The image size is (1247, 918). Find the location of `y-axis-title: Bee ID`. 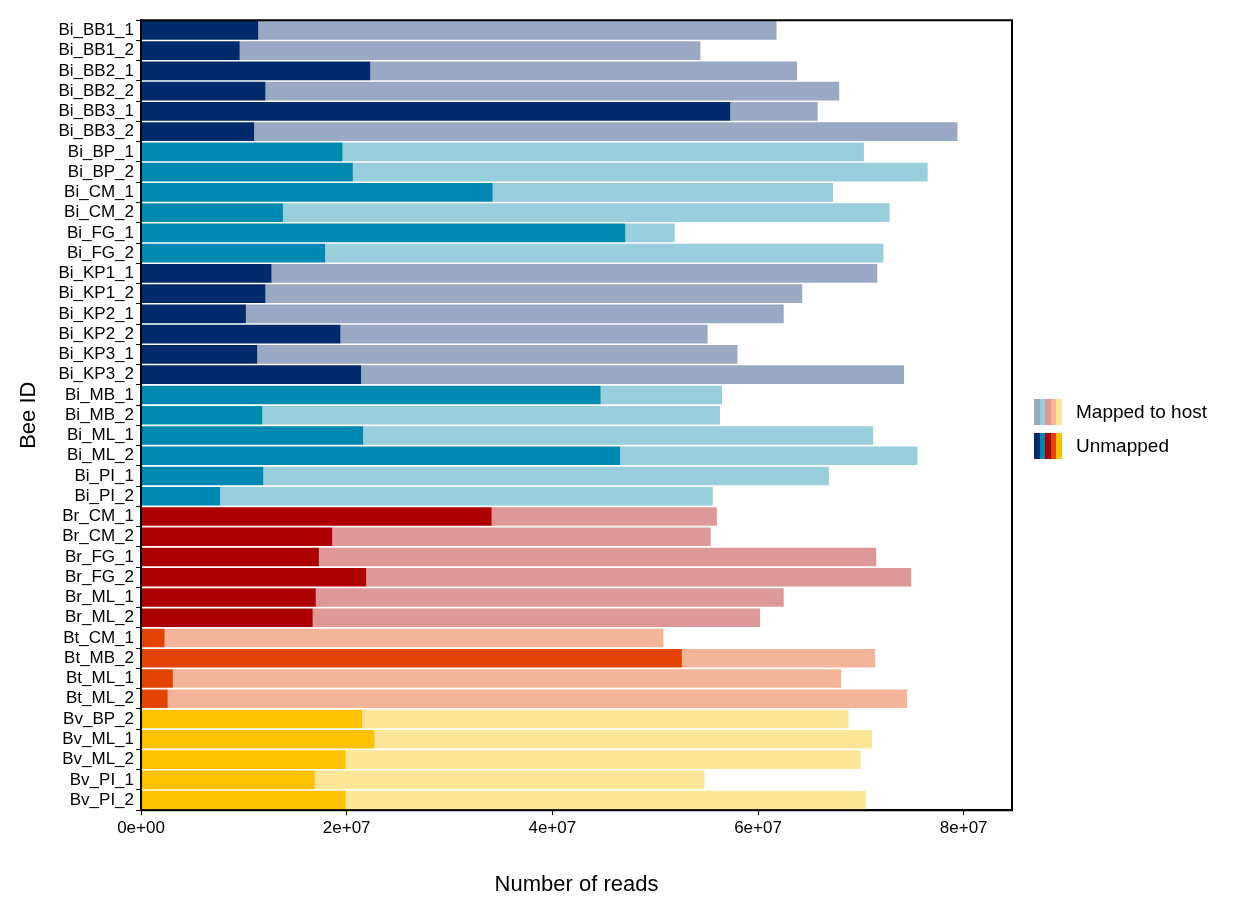

y-axis-title: Bee ID is located at coordinates (28, 415).